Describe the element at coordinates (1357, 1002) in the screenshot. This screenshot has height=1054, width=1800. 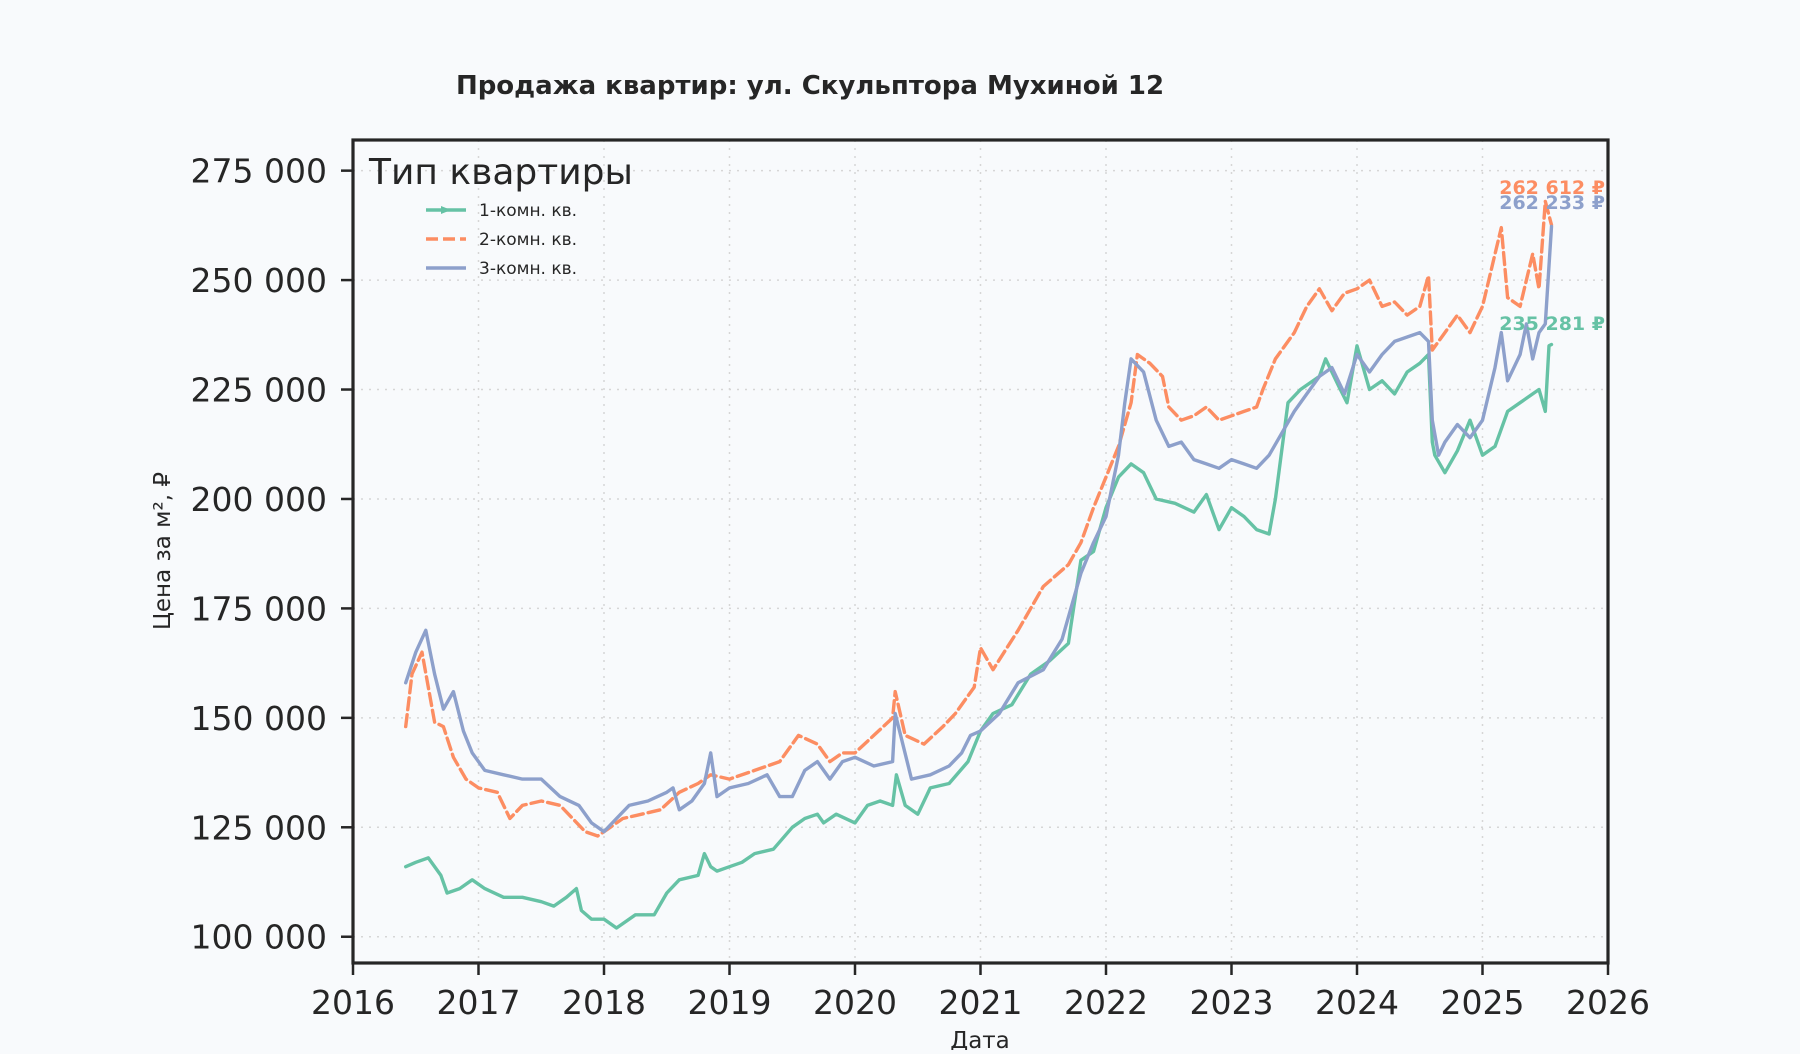
I see `x-tick-label: 2024` at that location.